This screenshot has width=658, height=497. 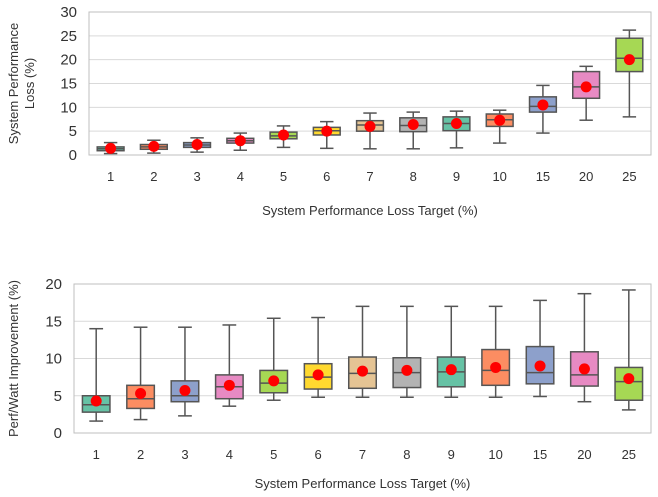 What do you see at coordinates (21, 83) in the screenshot?
I see `y-axis-title: System PerformanceLoss (%)` at bounding box center [21, 83].